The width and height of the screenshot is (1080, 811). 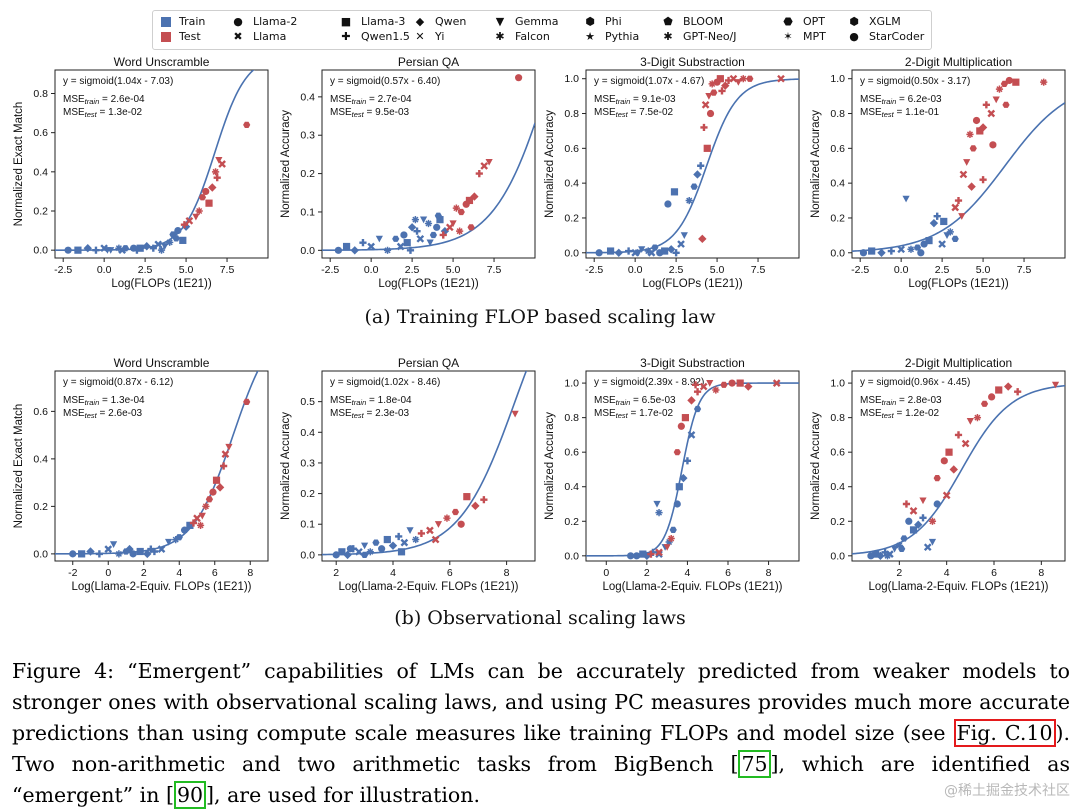 I want to click on chart-8-mse-test: MSEtest = 1.2e-02, so click(x=900, y=414).